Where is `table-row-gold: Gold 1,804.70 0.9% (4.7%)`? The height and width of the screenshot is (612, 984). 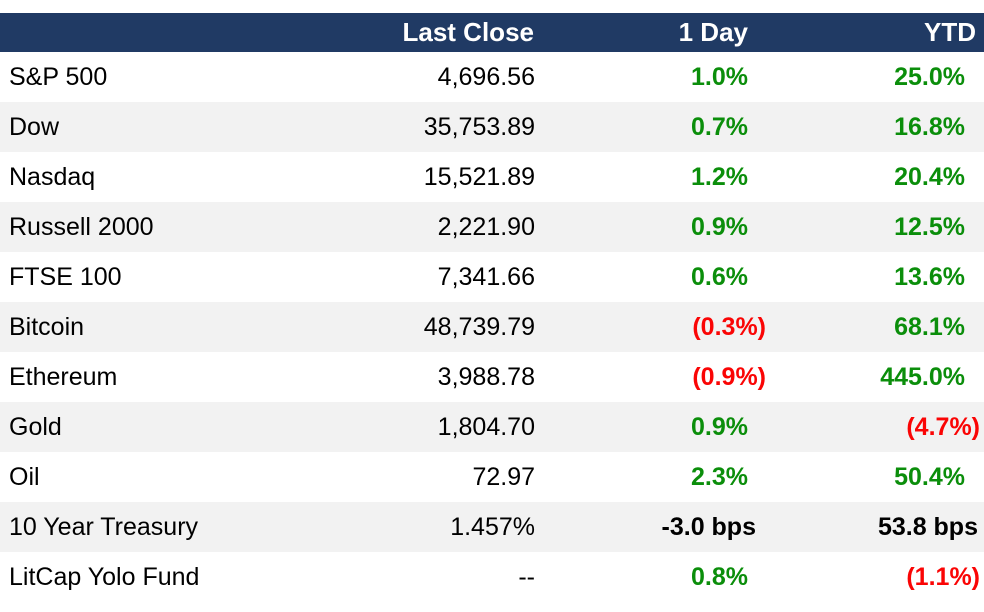
table-row-gold: Gold 1,804.70 0.9% (4.7%) is located at coordinates (492, 427).